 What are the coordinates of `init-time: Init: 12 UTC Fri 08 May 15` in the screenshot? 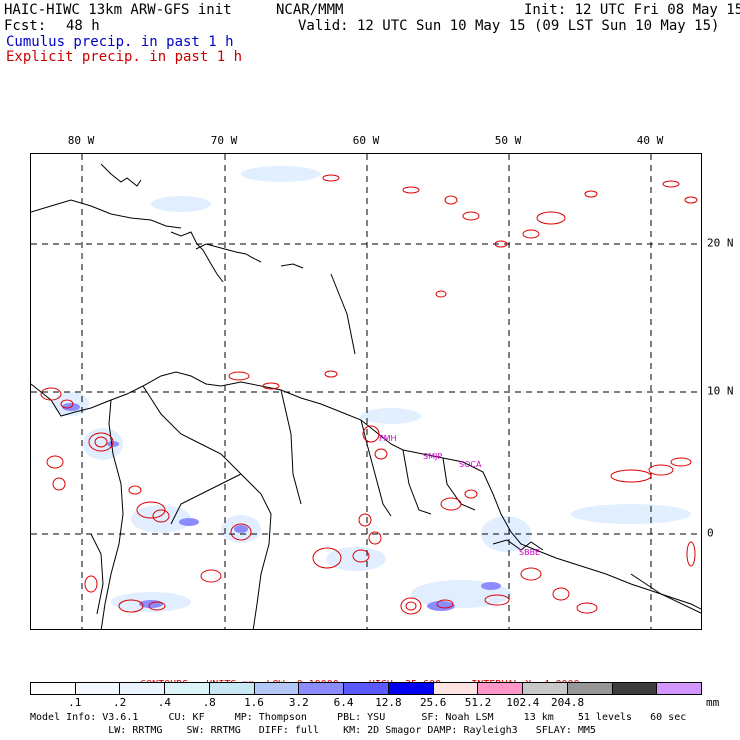 It's located at (632, 10).